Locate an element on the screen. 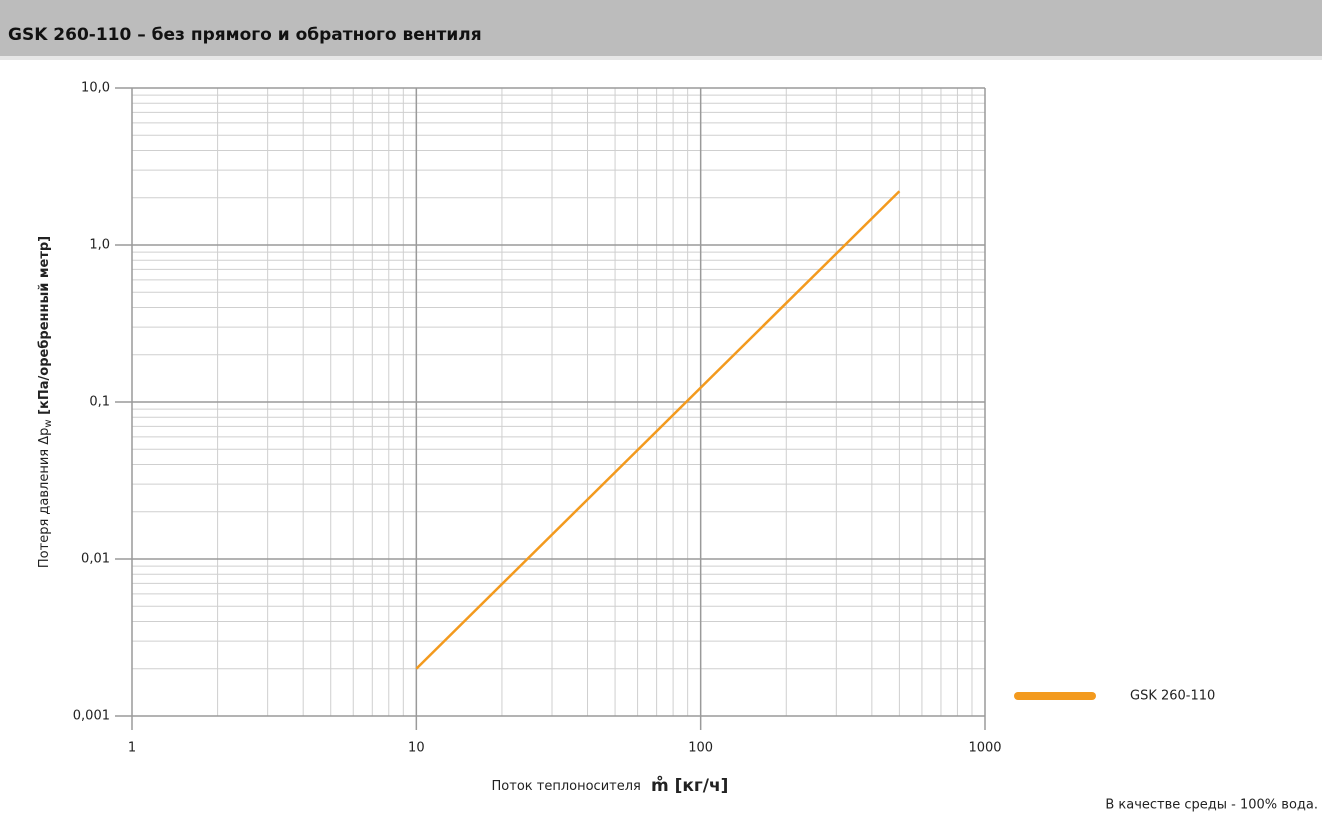  y-tick-label: 1,0 is located at coordinates (99, 245).